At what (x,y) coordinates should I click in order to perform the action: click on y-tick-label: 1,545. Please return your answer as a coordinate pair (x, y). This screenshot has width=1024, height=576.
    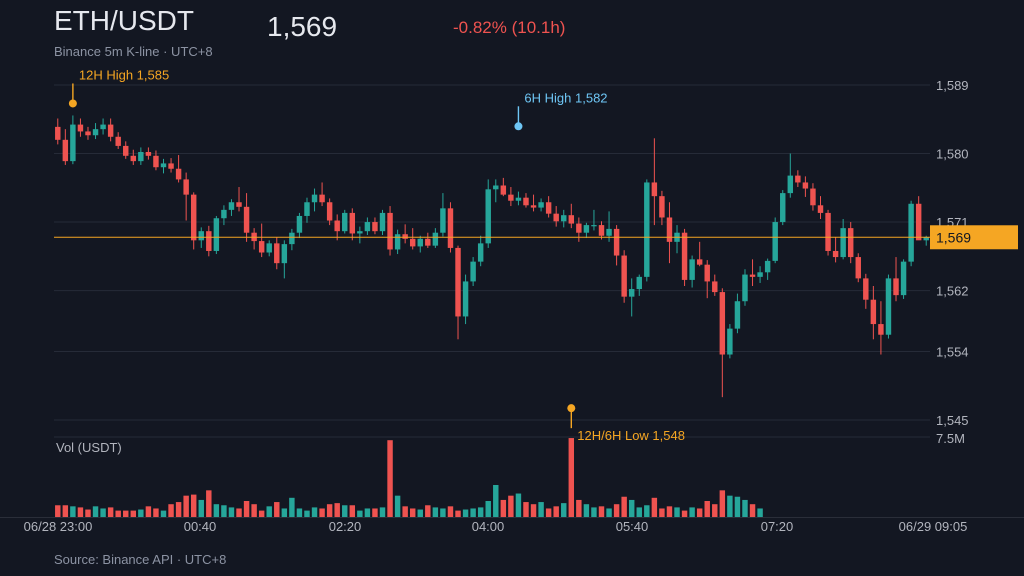
    Looking at the image, I should click on (952, 420).